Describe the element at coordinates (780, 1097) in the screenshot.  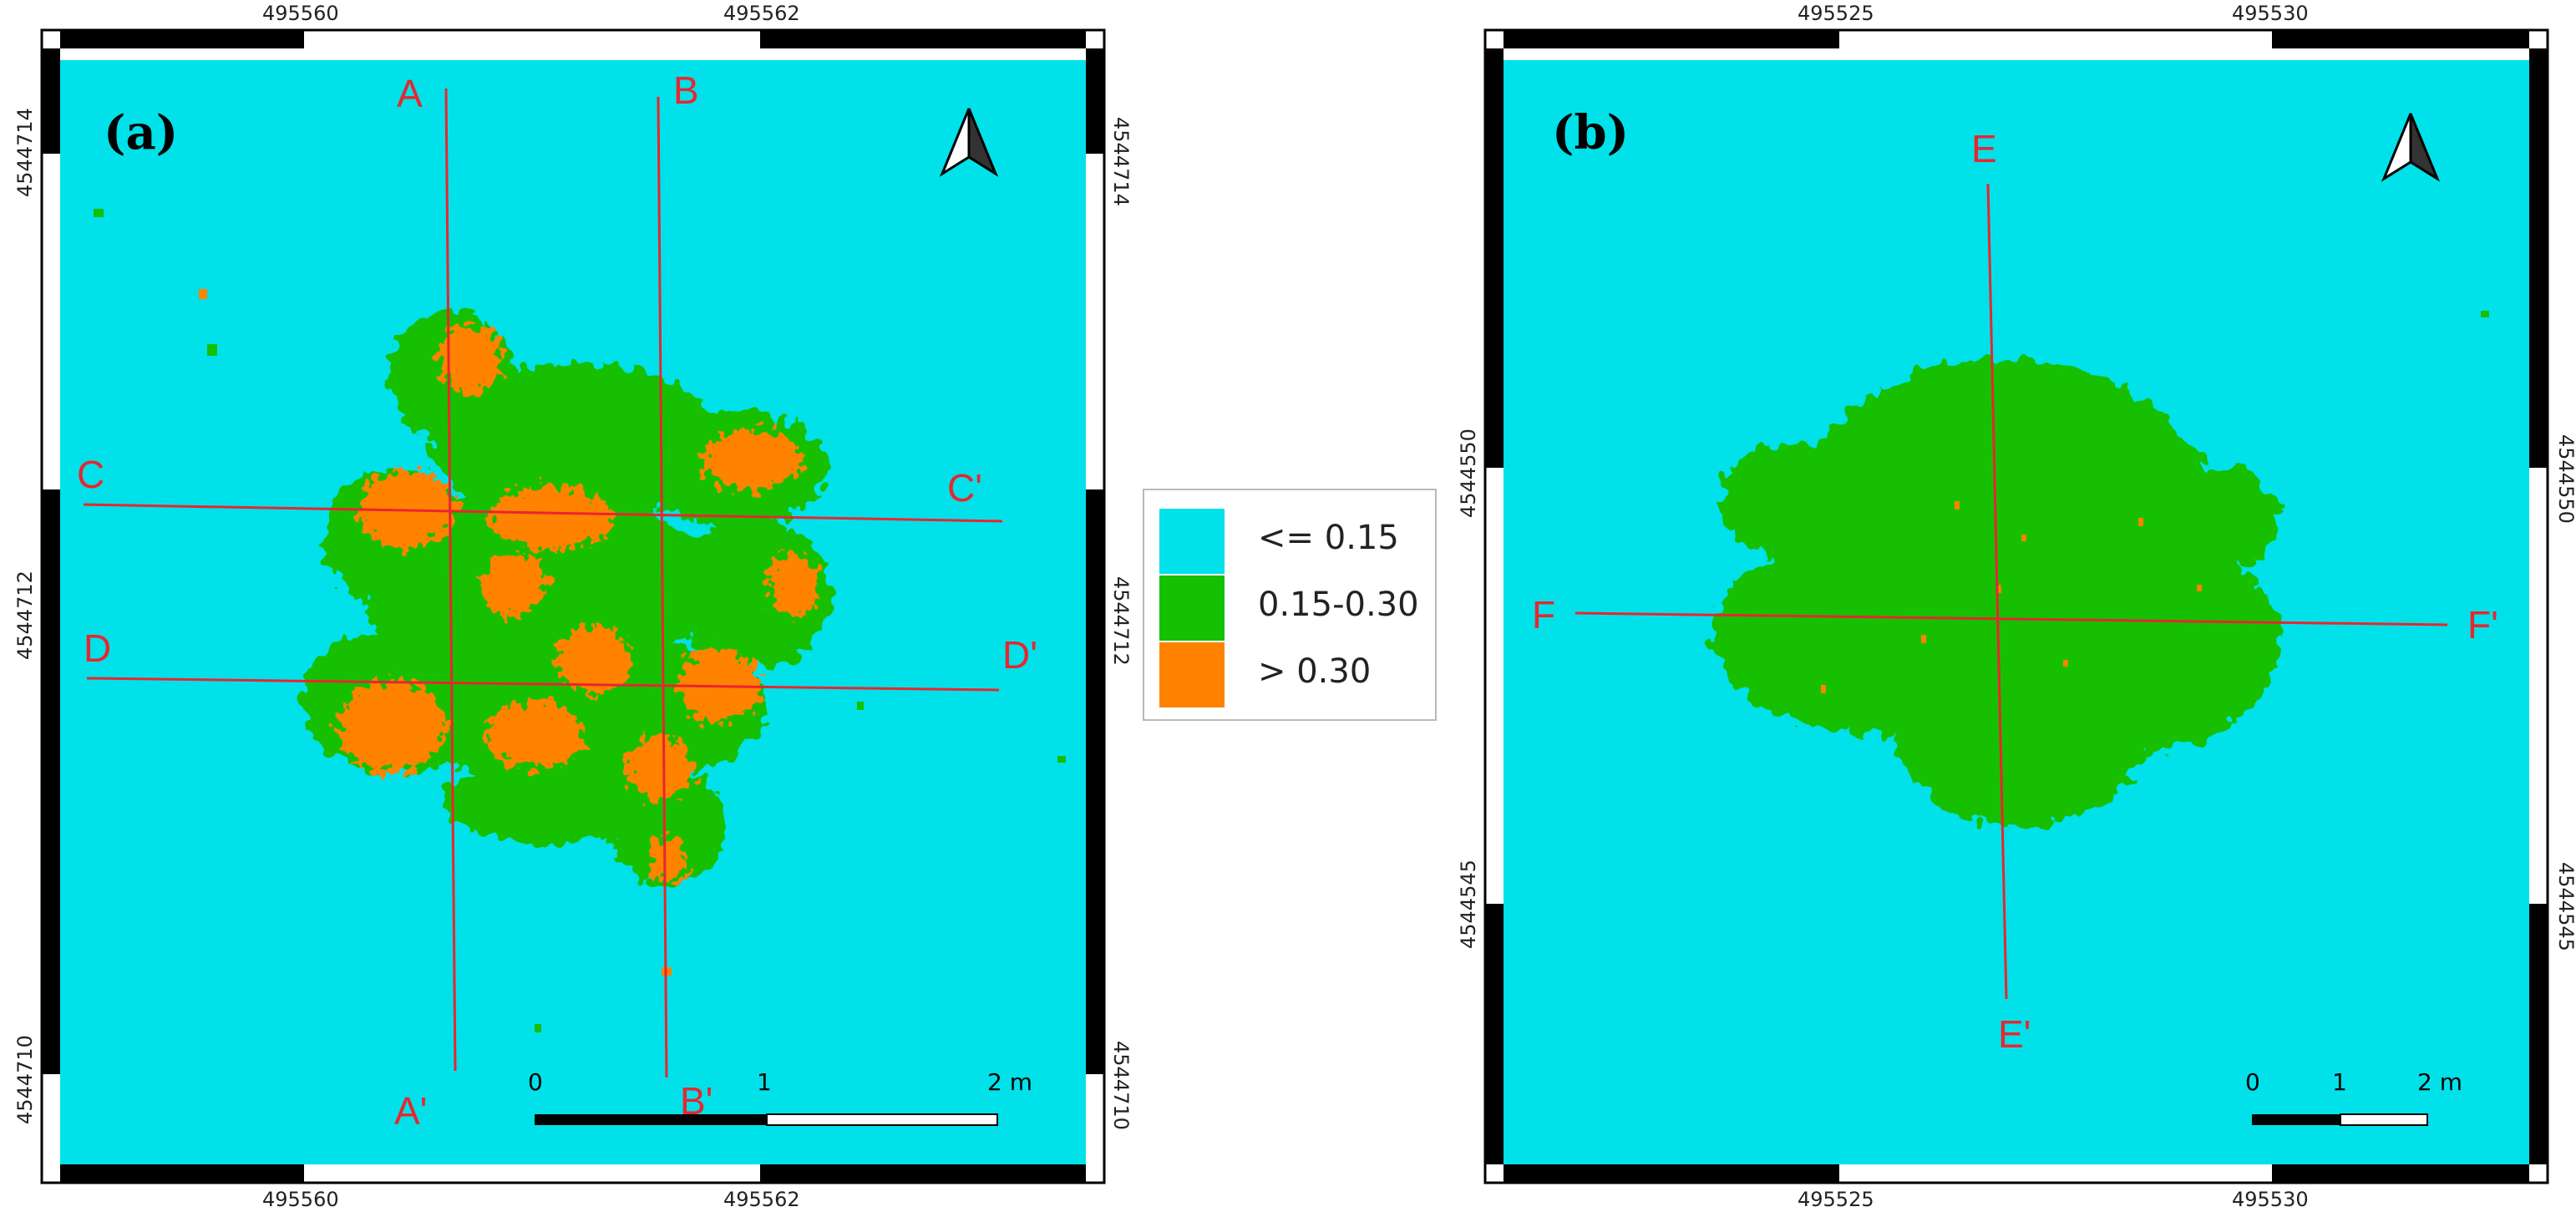
I see `panel-a-scale-bar: 0 1 2 m` at that location.